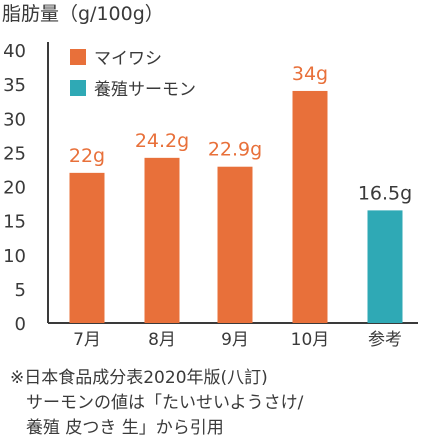 The image size is (433, 445). I want to click on legend-label-1: 養殖サーモン, so click(145, 90).